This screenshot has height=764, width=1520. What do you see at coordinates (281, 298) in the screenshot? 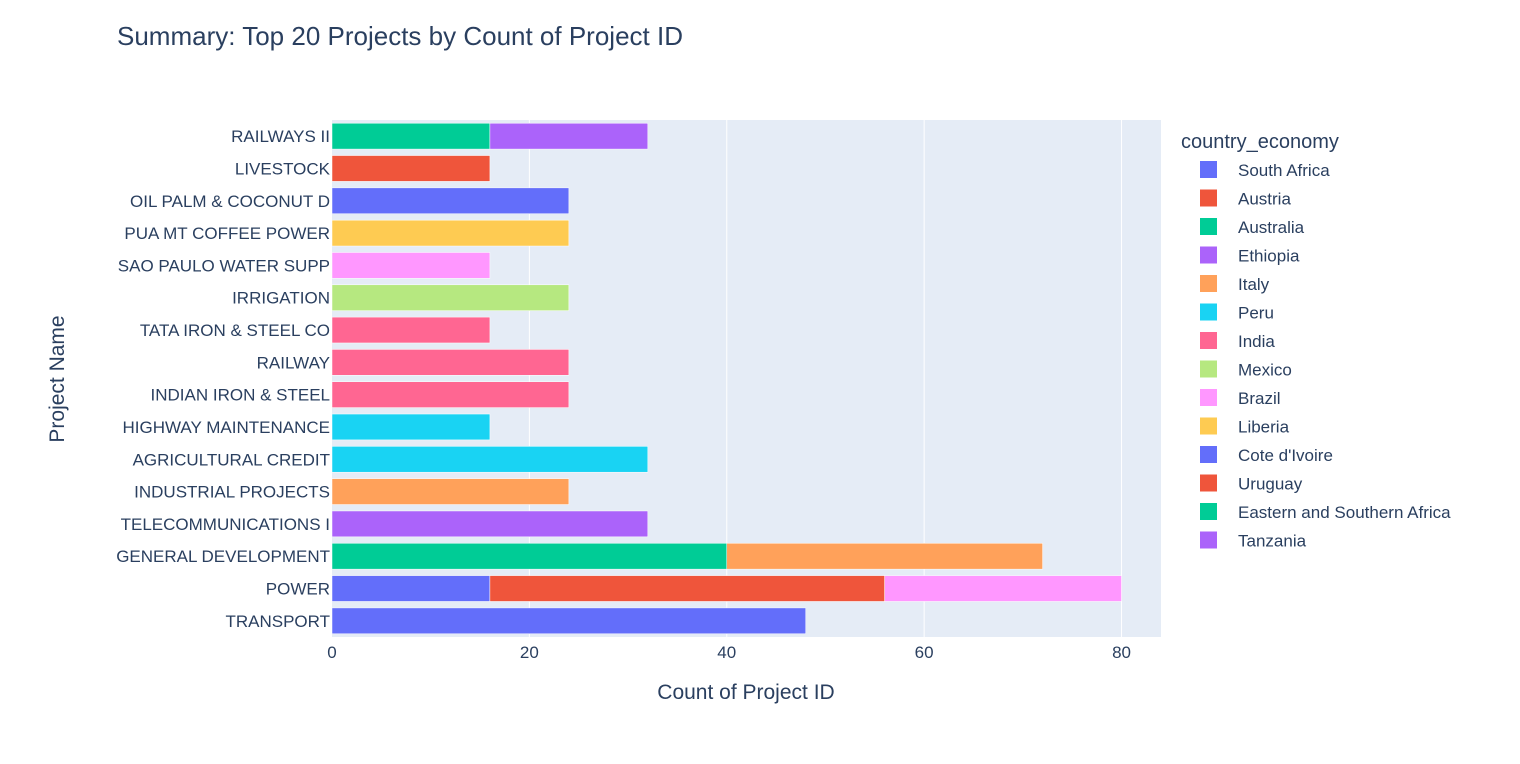
I see `y-tick-label: IRRIGATION` at bounding box center [281, 298].